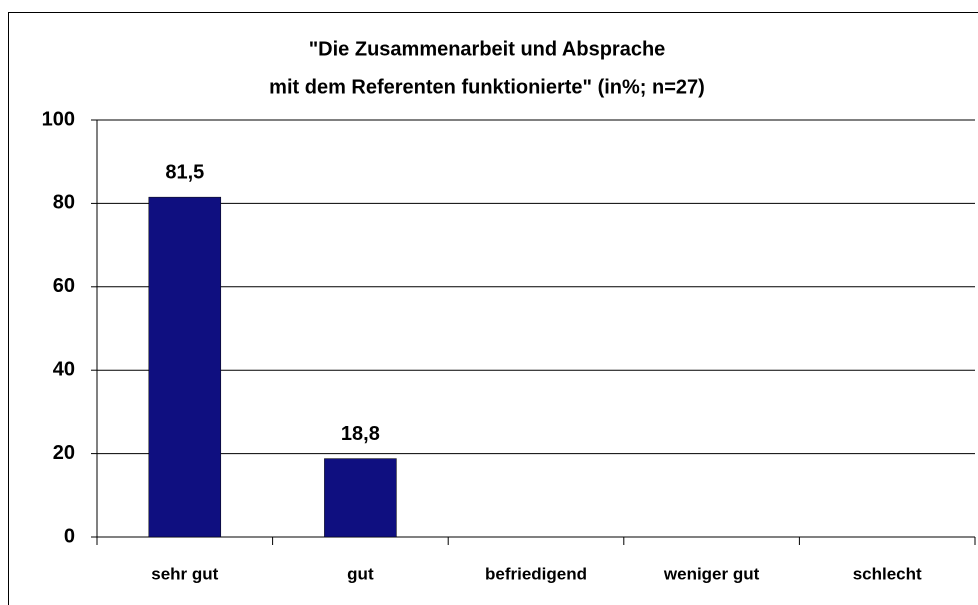 This screenshot has width=978, height=605. What do you see at coordinates (487, 49) in the screenshot?
I see `chart-title: "Die Zusammenarbeit und Absprache` at bounding box center [487, 49].